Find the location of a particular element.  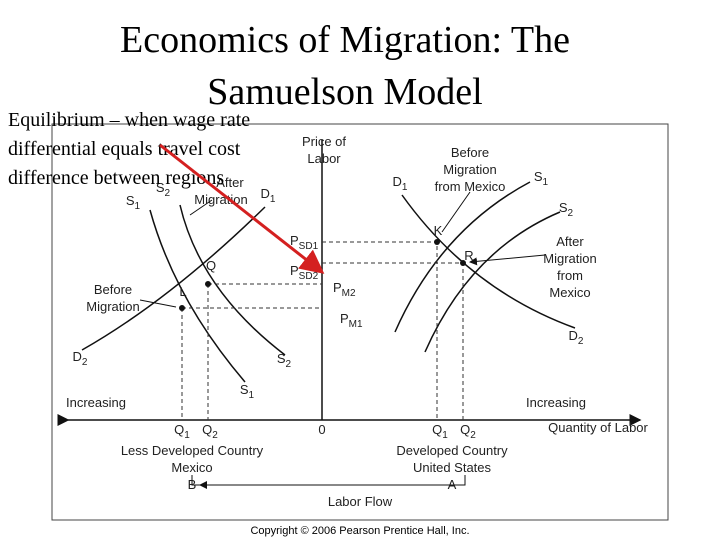

diagram-label: PM2 is located at coordinates (344, 289).